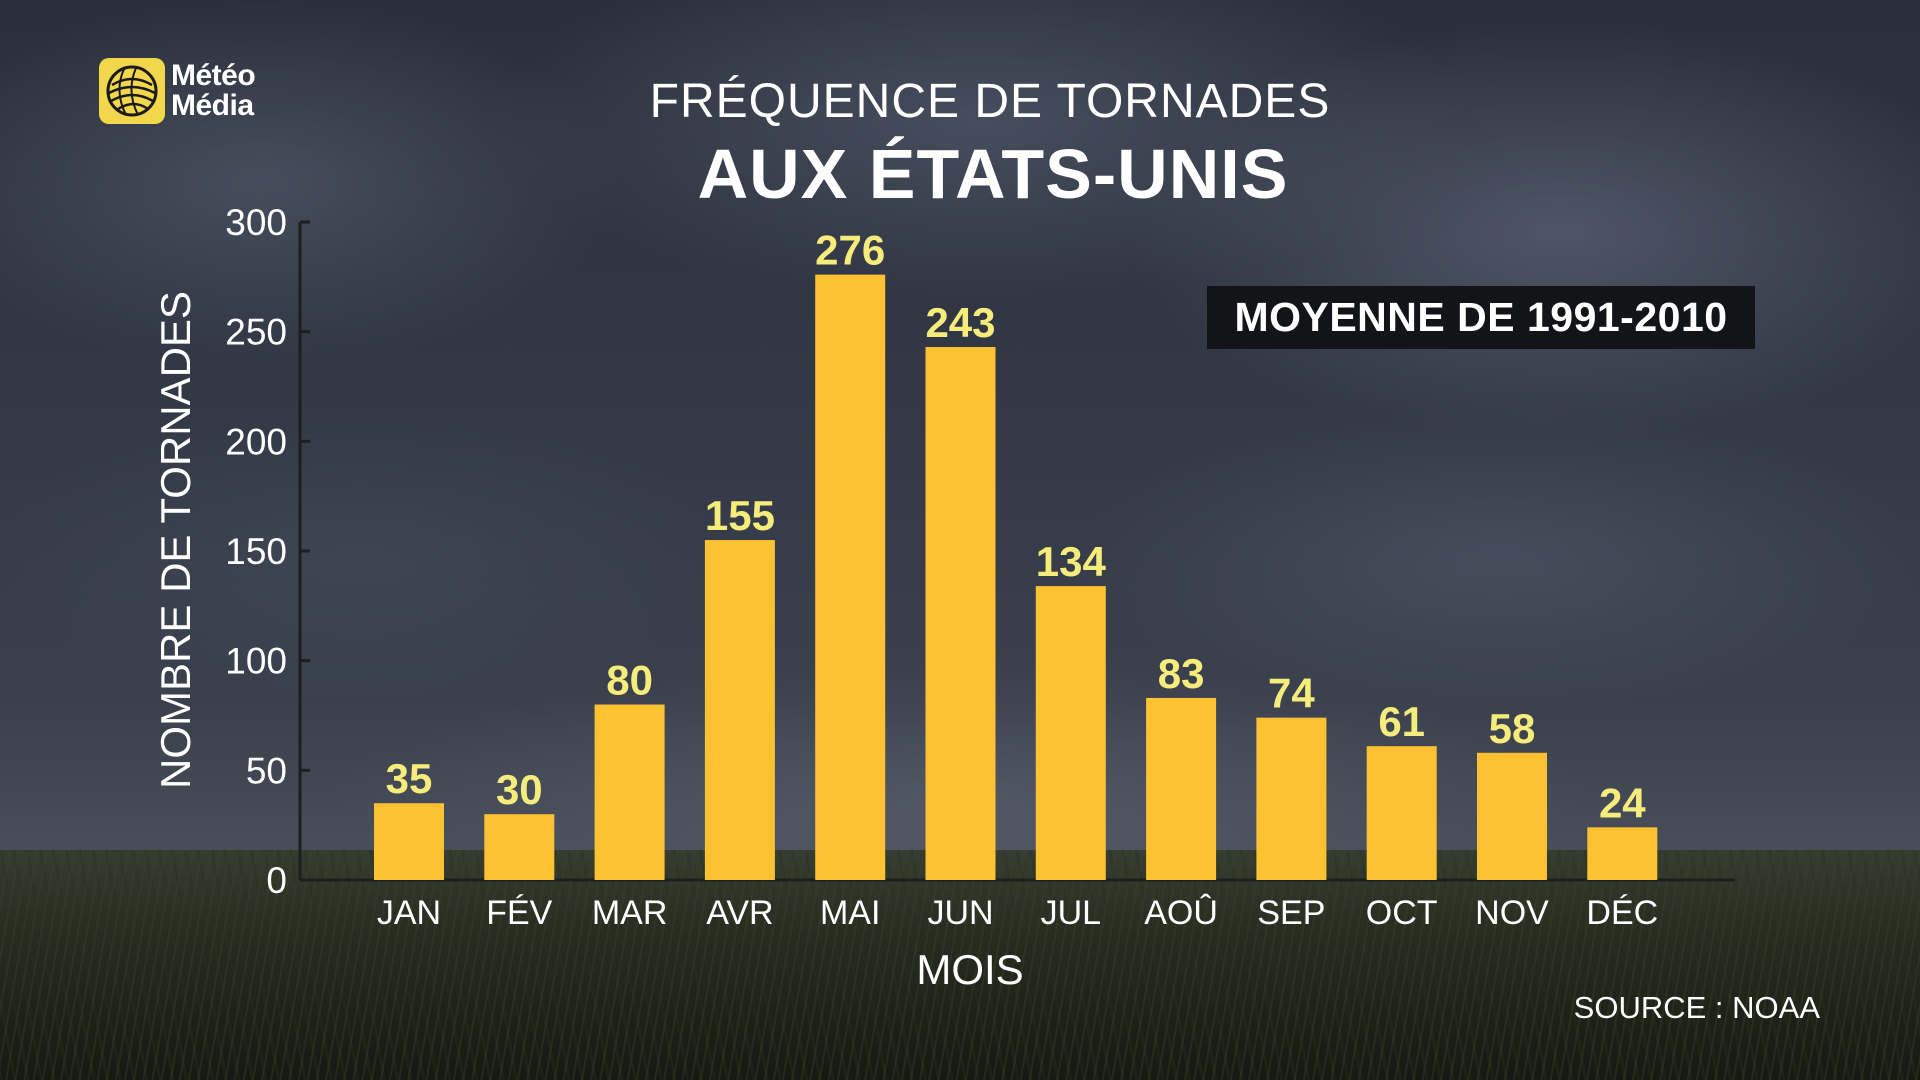 The height and width of the screenshot is (1080, 1920). What do you see at coordinates (740, 515) in the screenshot?
I see `bar-value-label: 155` at bounding box center [740, 515].